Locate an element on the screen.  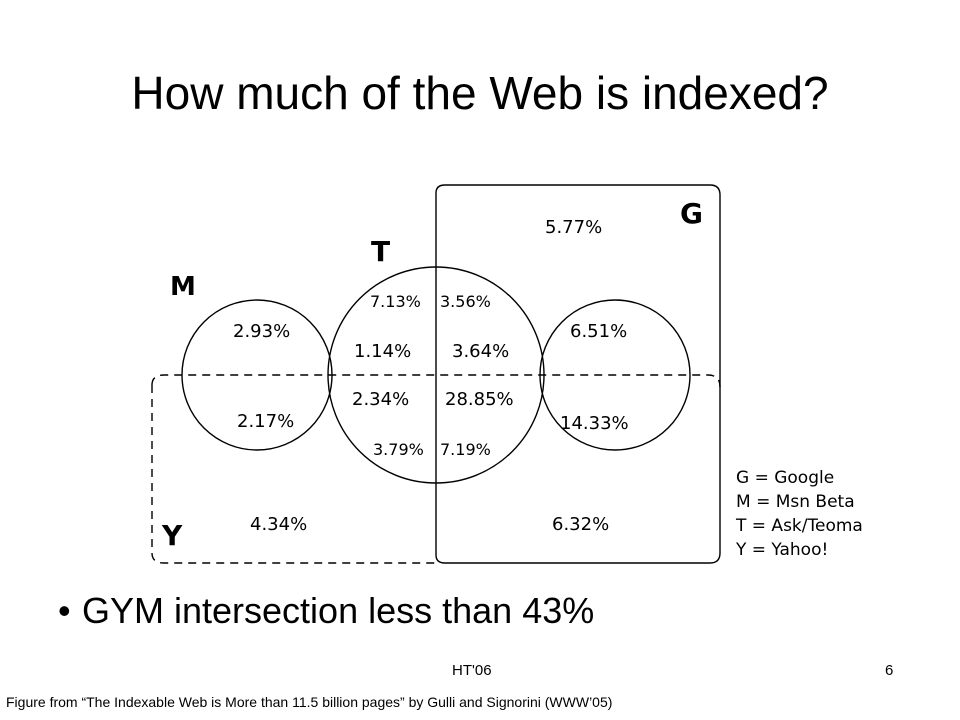
page-number: 6 is located at coordinates (889, 670).